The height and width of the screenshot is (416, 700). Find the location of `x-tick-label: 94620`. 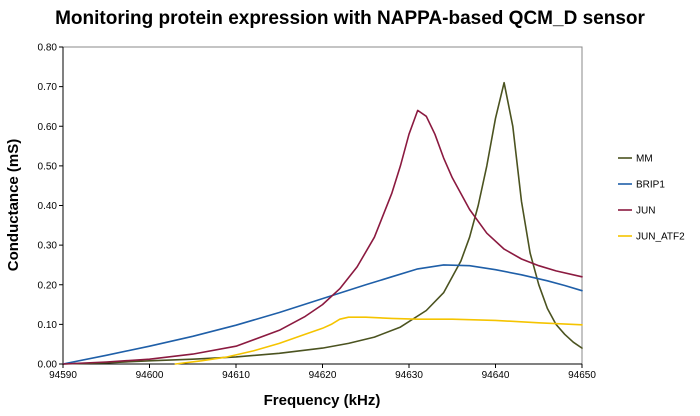

x-tick-label: 94620 is located at coordinates (323, 375).